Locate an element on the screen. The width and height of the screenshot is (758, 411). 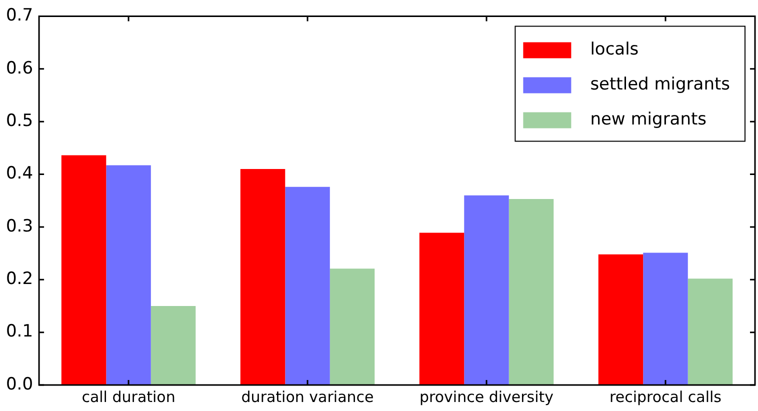
y-tick-label: 0.4 is located at coordinates (20, 174).